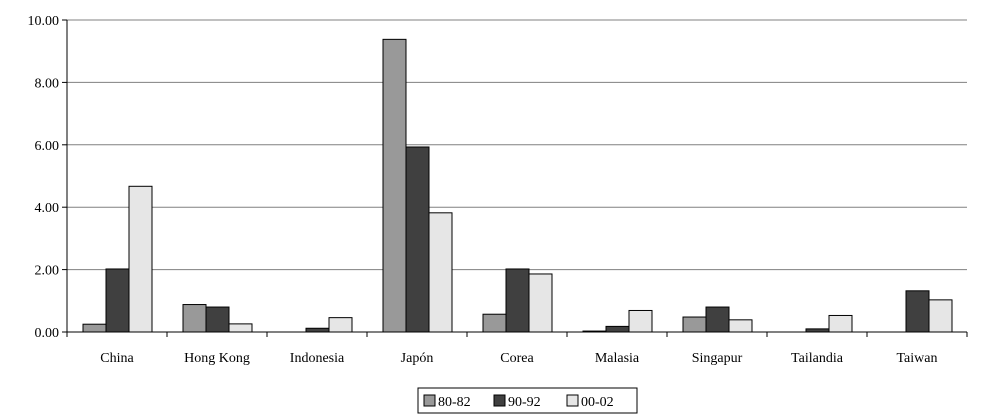  Describe the element at coordinates (524, 402) in the screenshot. I see `legend-label-90-92: 90-92` at that location.